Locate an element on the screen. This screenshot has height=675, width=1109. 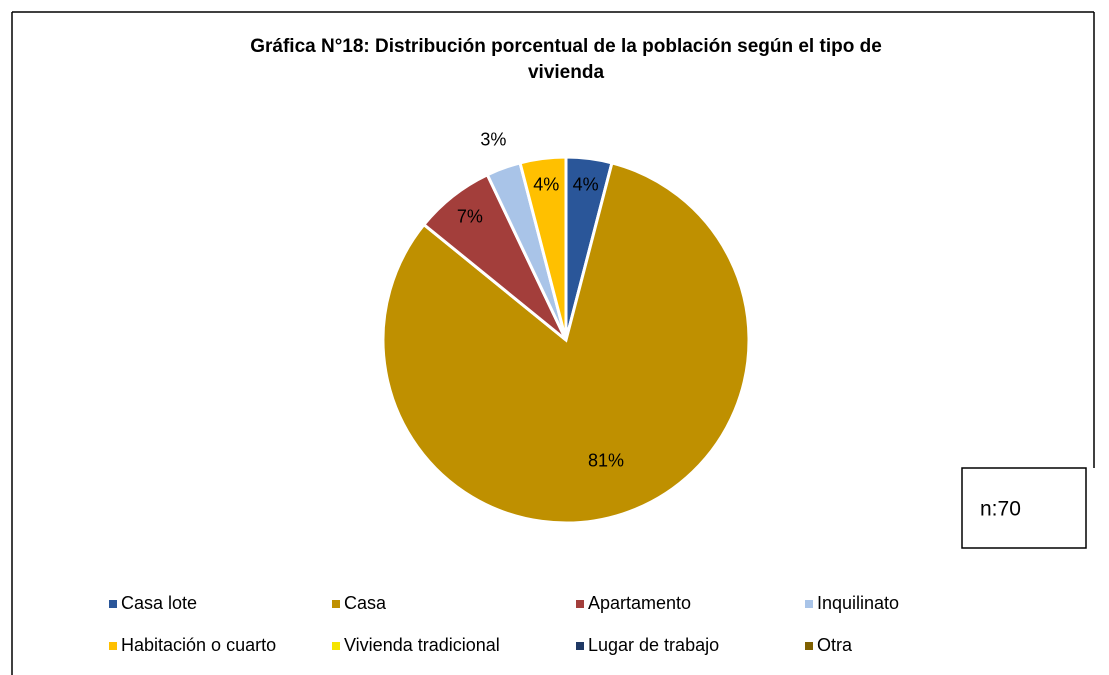
legend-label: Inquilinato is located at coordinates (858, 603).